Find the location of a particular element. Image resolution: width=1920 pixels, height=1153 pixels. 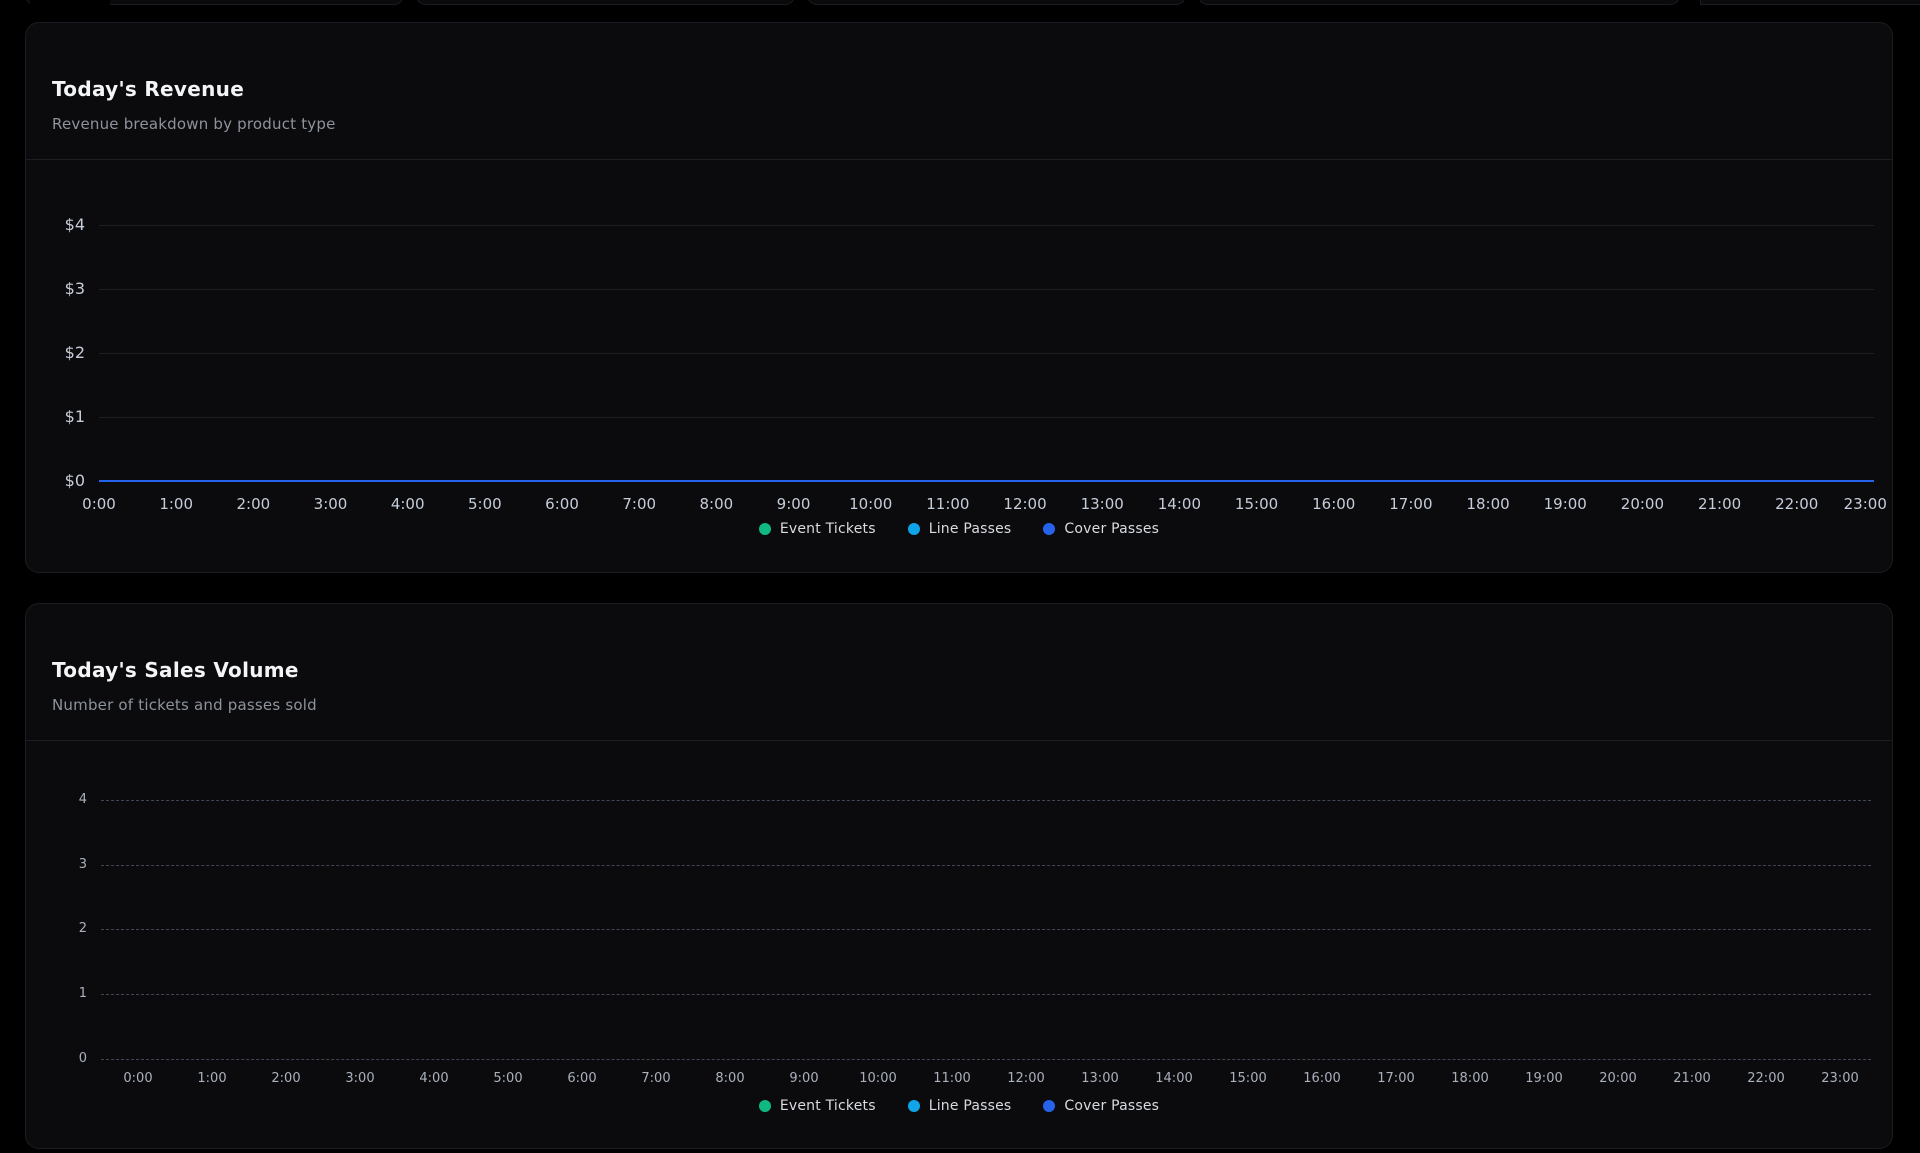

card-title: Today's Revenue is located at coordinates (148, 89).